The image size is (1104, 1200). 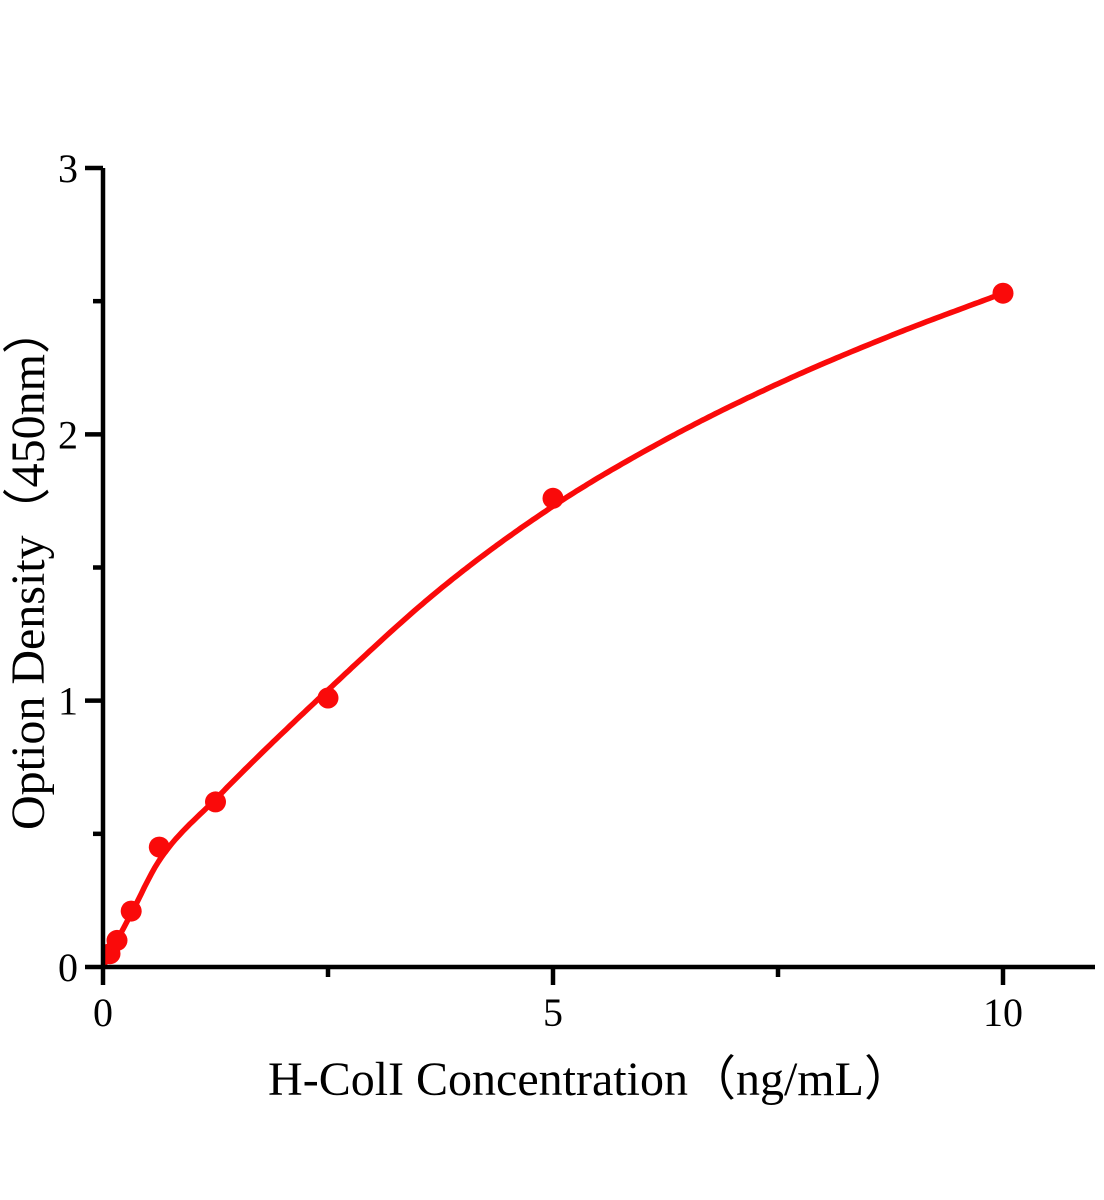 What do you see at coordinates (68, 967) in the screenshot?
I see `y-tick-label: 0` at bounding box center [68, 967].